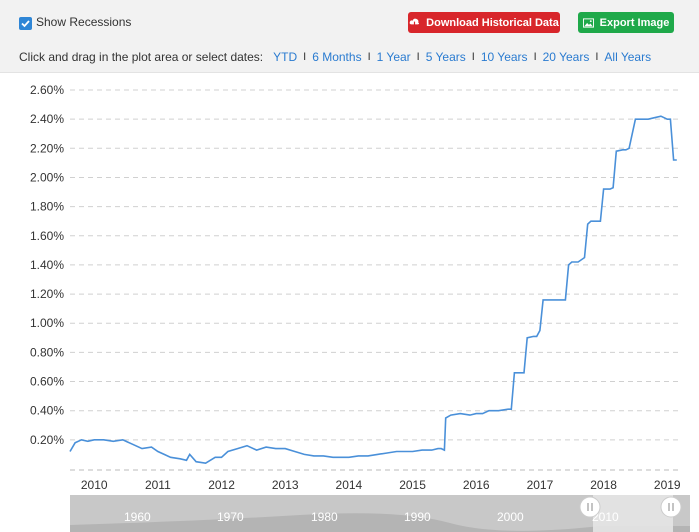 The width and height of the screenshot is (699, 532). What do you see at coordinates (230, 517) in the screenshot?
I see `navigator-year-label: 1970` at bounding box center [230, 517].